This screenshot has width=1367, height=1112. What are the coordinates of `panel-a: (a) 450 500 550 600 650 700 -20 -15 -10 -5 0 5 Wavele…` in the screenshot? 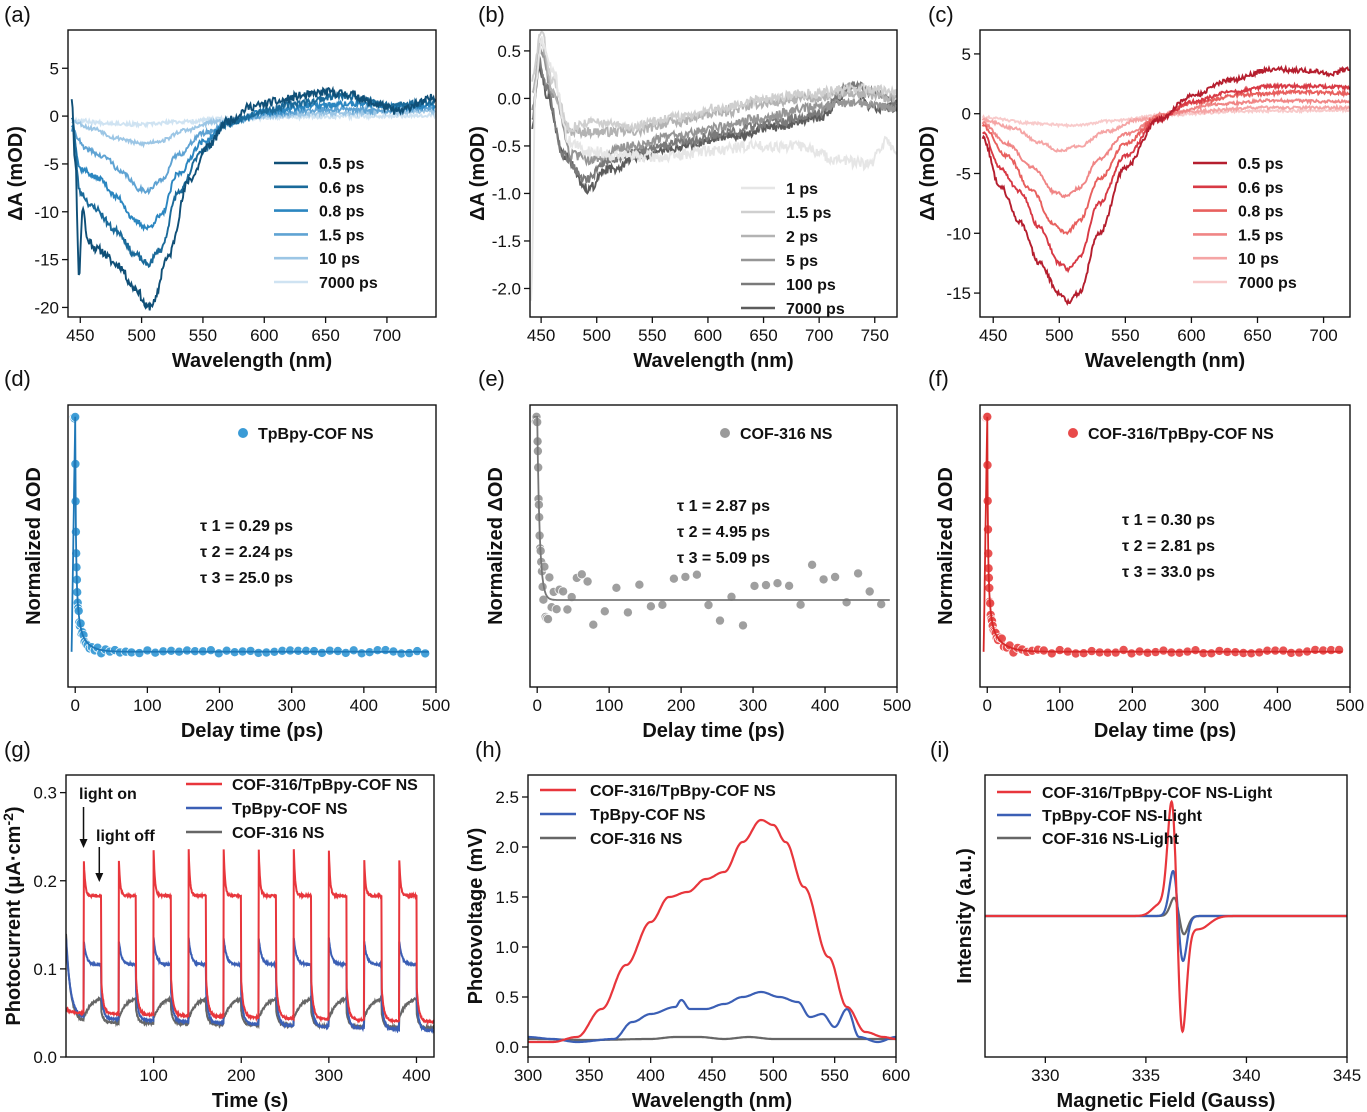 It's located at (220, 187).